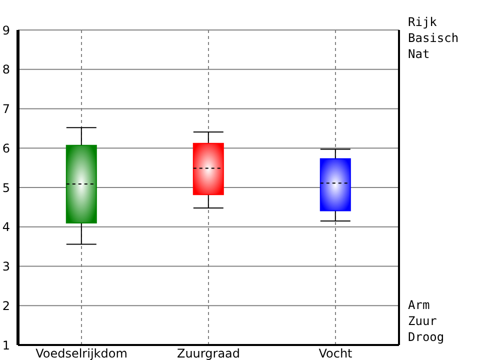 This screenshot has height=360, width=500. Describe the element at coordinates (208, 353) in the screenshot. I see `x-tick-label: Zuurgraad` at that location.